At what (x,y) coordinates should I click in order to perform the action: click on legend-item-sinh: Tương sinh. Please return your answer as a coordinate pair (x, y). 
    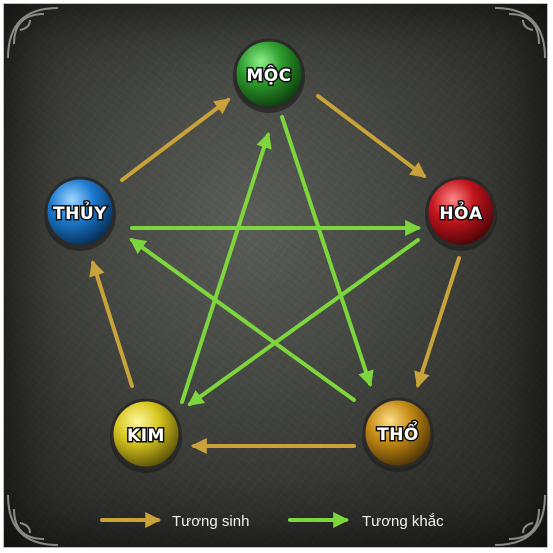
    Looking at the image, I should click on (174, 521).